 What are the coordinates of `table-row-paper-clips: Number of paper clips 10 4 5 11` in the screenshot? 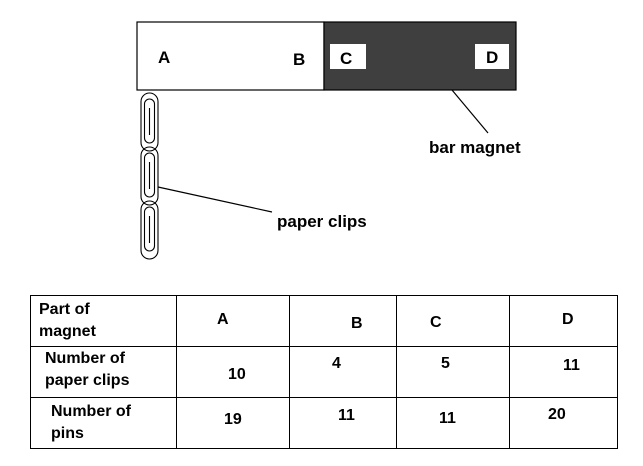 It's located at (324, 372).